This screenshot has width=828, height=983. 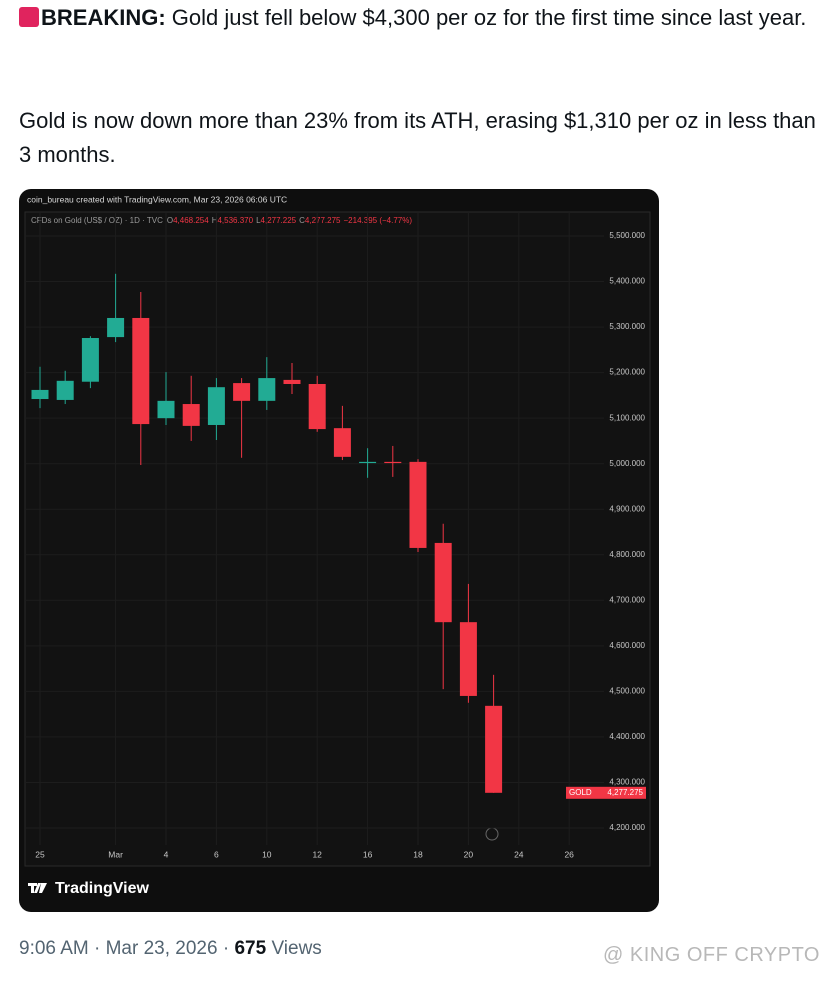 What do you see at coordinates (625, 792) in the screenshot?
I see `price-label-value: 4,277.275` at bounding box center [625, 792].